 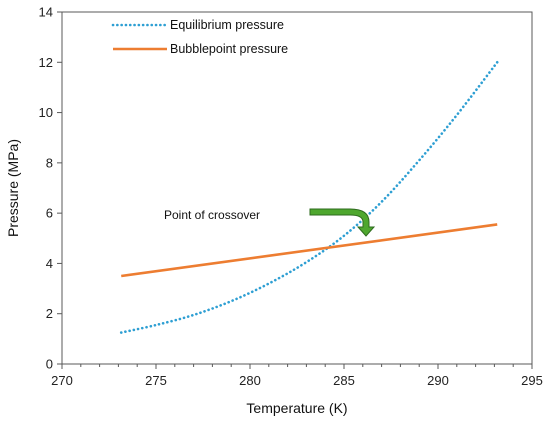 What do you see at coordinates (49, 213) in the screenshot?
I see `y-tick-label: 6` at bounding box center [49, 213].